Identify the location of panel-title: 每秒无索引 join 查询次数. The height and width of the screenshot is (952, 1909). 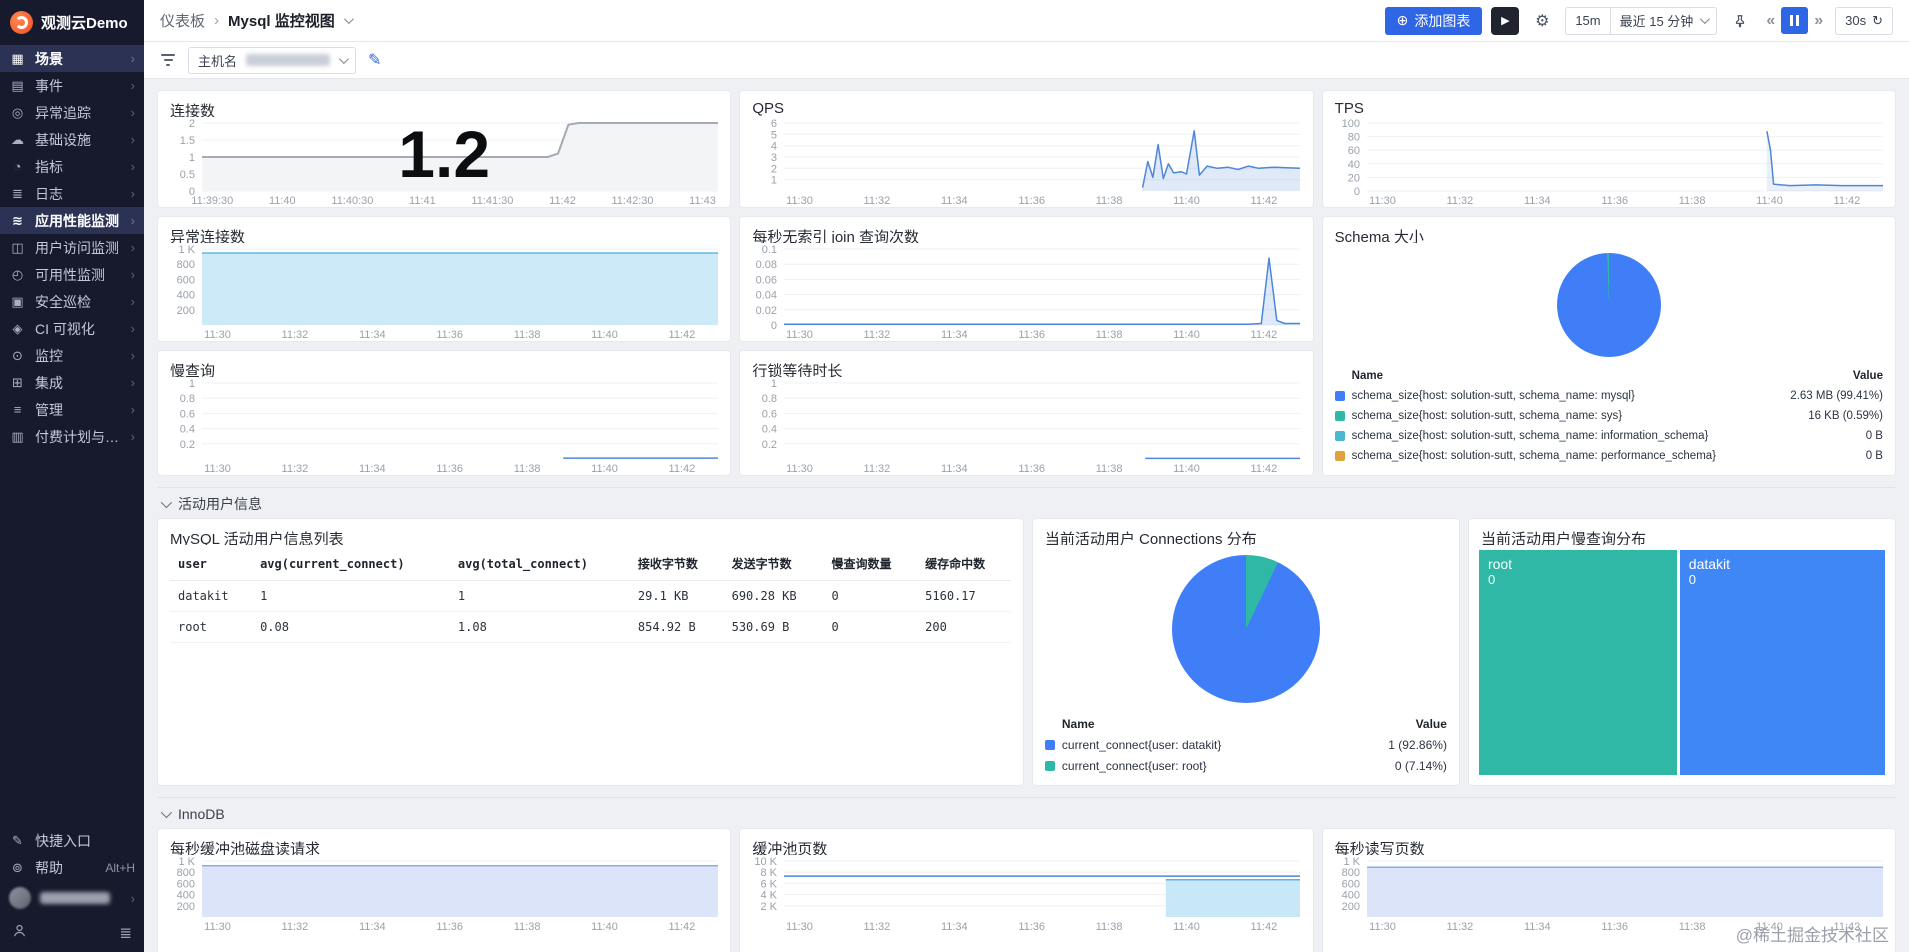
(836, 236).